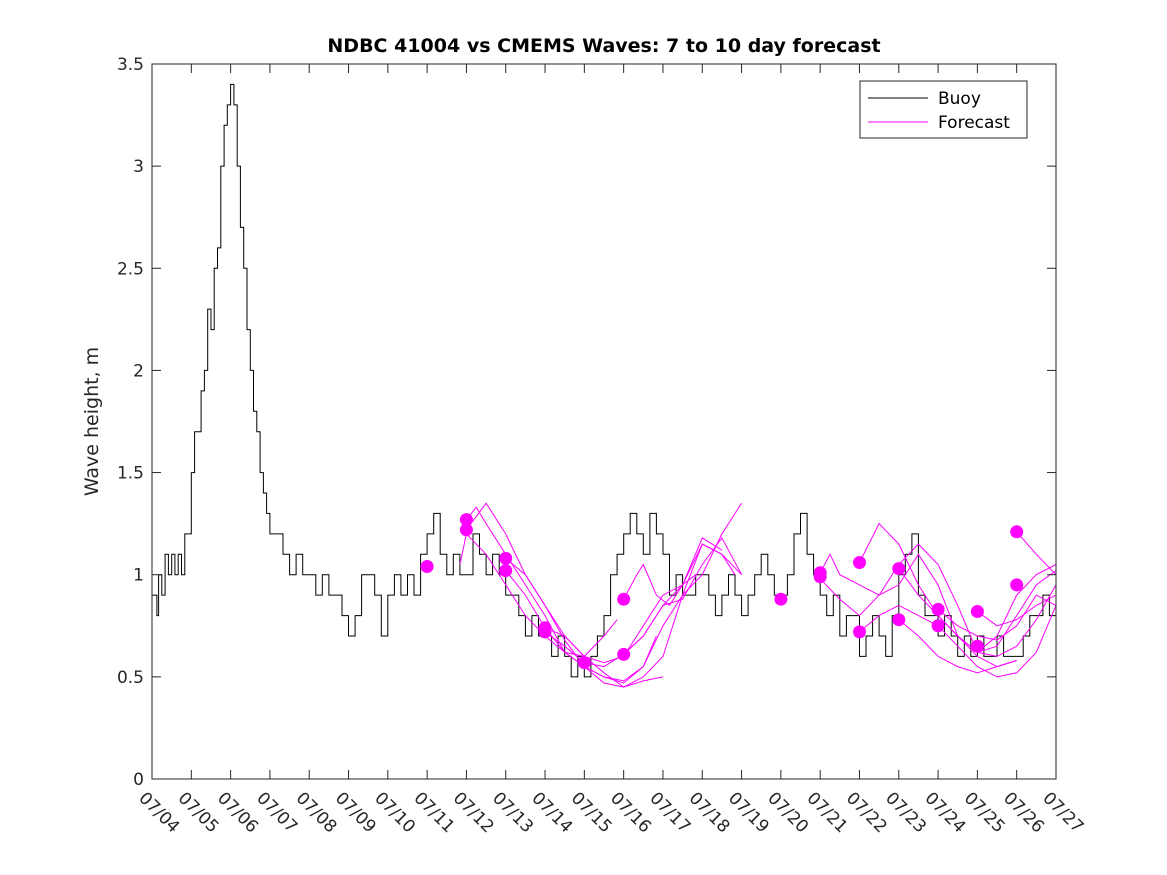 This screenshot has height=875, width=1167. I want to click on legend-entry-buoy: Buoy, so click(959, 99).